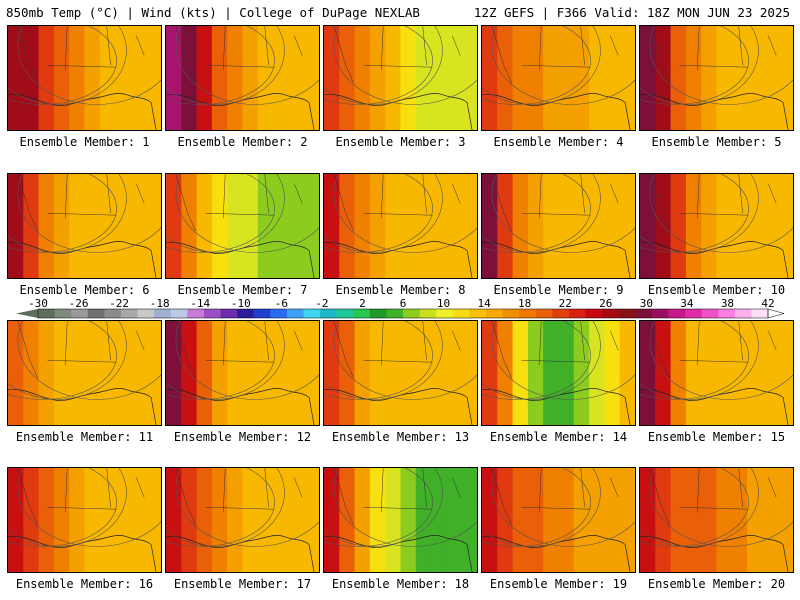 This screenshot has height=600, width=800. I want to click on member-label: Ensemble Member: 12, so click(242, 437).